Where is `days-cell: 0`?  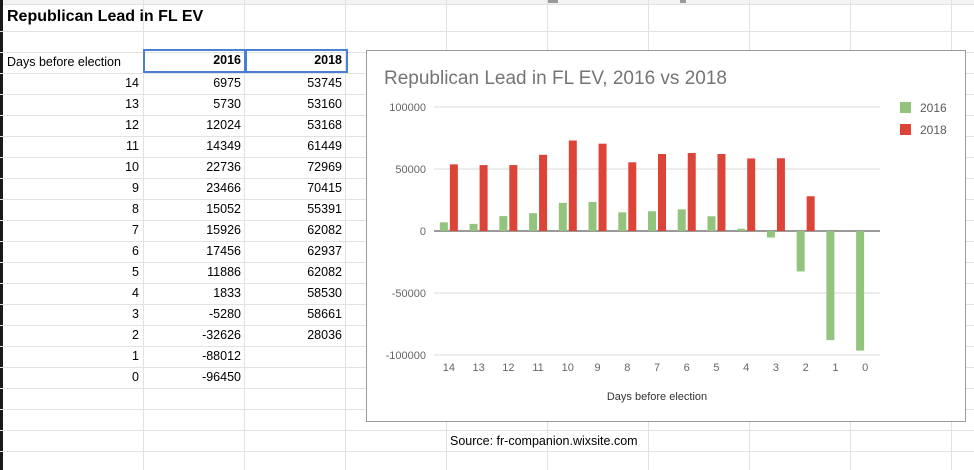 days-cell: 0 is located at coordinates (135, 377).